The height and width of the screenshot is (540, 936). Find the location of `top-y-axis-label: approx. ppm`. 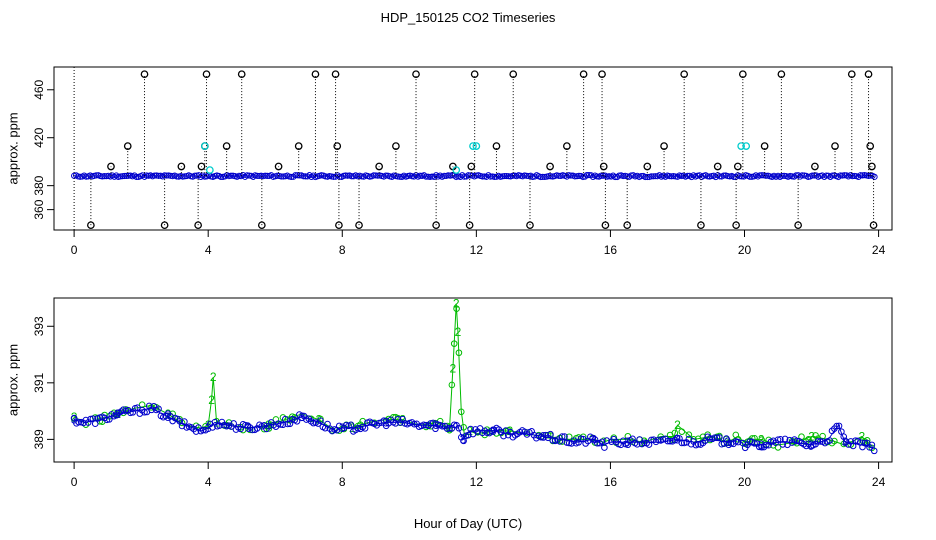

top-y-axis-label: approx. ppm is located at coordinates (12, 148).